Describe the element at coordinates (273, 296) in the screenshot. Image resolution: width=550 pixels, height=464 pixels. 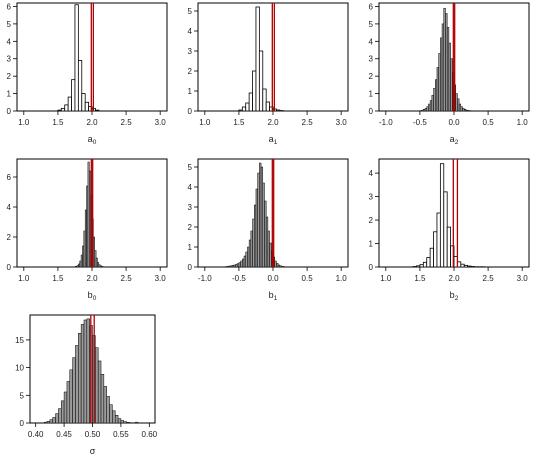
I see `x-axis-label: b1` at that location.